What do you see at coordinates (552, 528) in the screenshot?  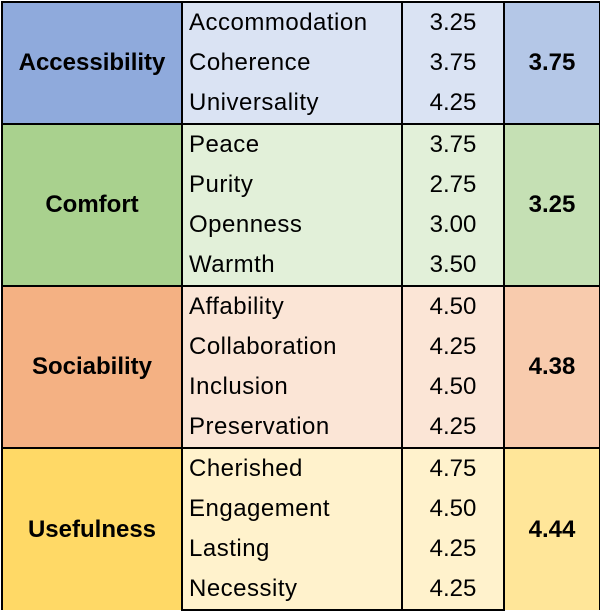 I see `category-average-cell: 4.44` at bounding box center [552, 528].